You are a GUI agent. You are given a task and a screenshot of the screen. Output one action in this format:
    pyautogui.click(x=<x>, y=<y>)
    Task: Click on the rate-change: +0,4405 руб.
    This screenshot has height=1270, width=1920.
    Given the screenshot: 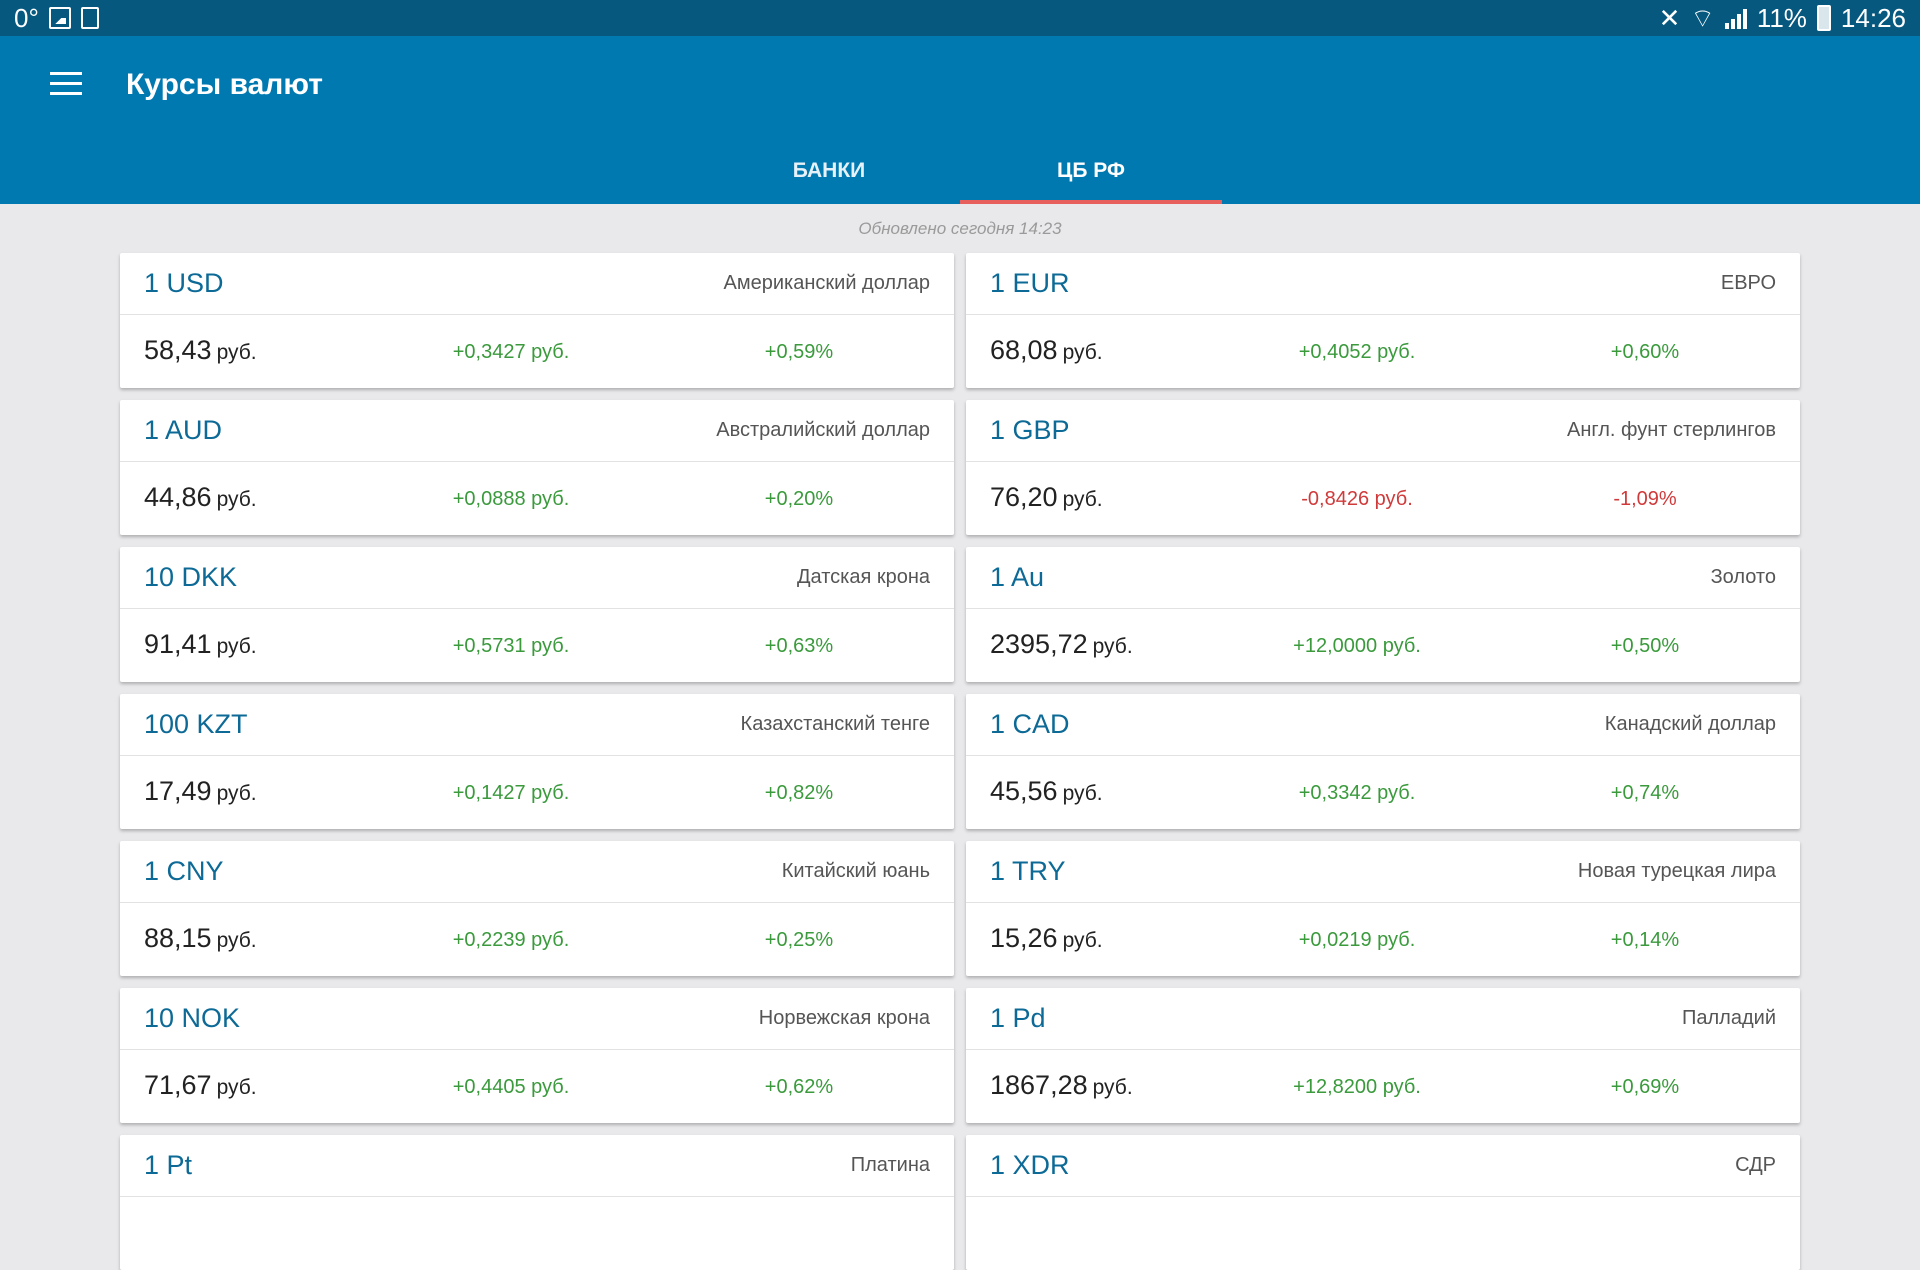 What is the action you would take?
    pyautogui.click(x=511, y=1087)
    